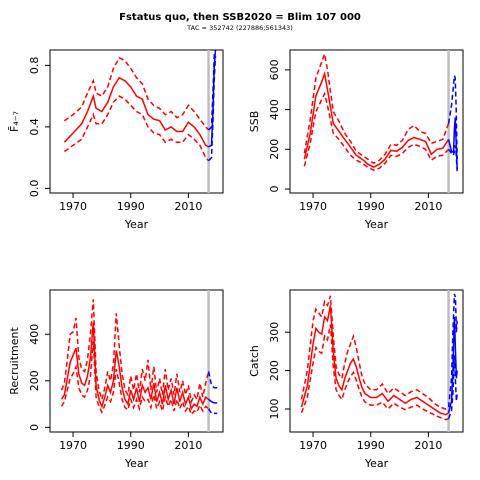 This screenshot has width=480, height=480. Describe the element at coordinates (14, 121) in the screenshot. I see `y-axis-label: F̄₄₋₇` at that location.